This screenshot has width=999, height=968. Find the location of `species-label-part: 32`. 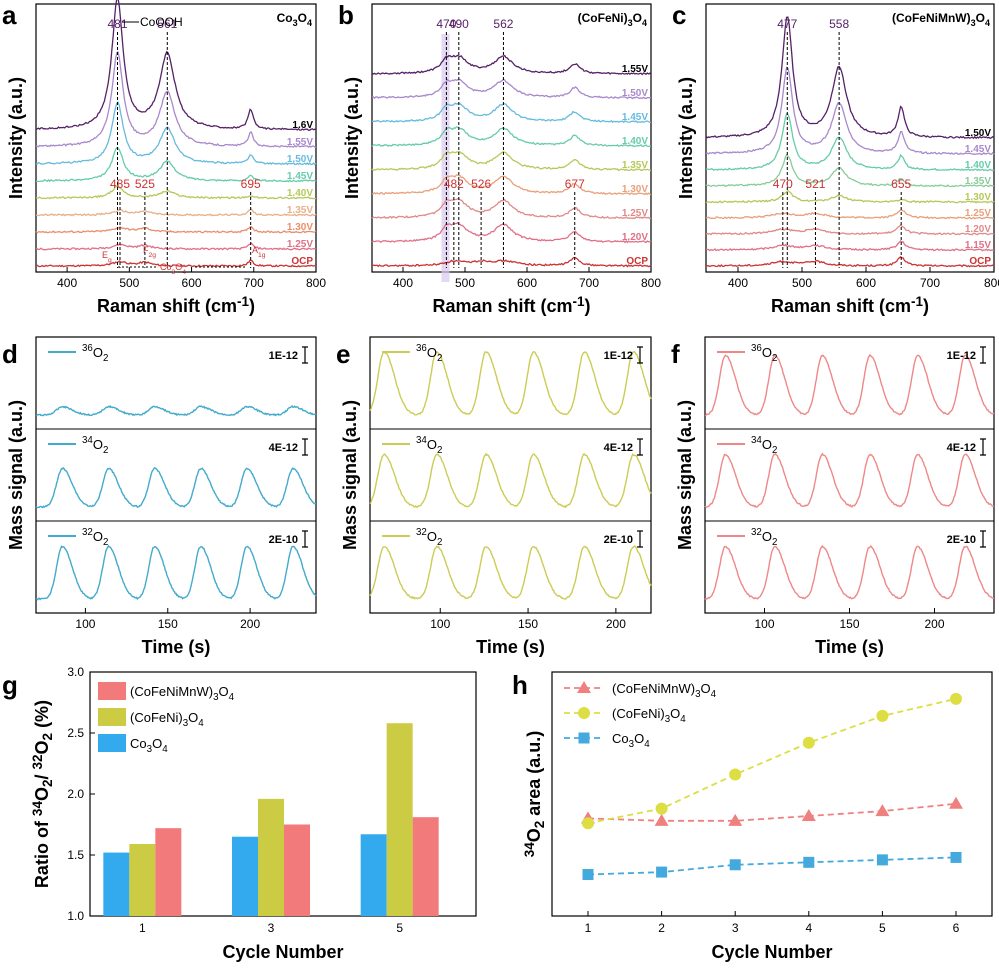

species-label-part: 32 is located at coordinates (756, 532).